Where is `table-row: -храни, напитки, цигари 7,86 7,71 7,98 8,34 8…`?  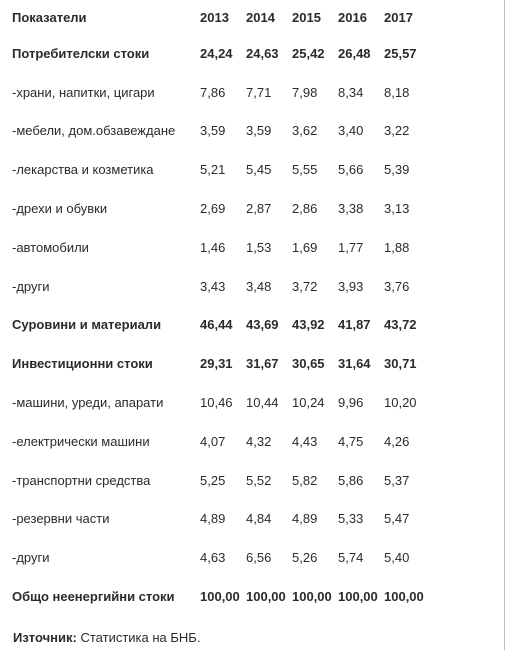
table-row: -храни, напитки, цигари 7,86 7,71 7,98 8,34 8… is located at coordinates (218, 92).